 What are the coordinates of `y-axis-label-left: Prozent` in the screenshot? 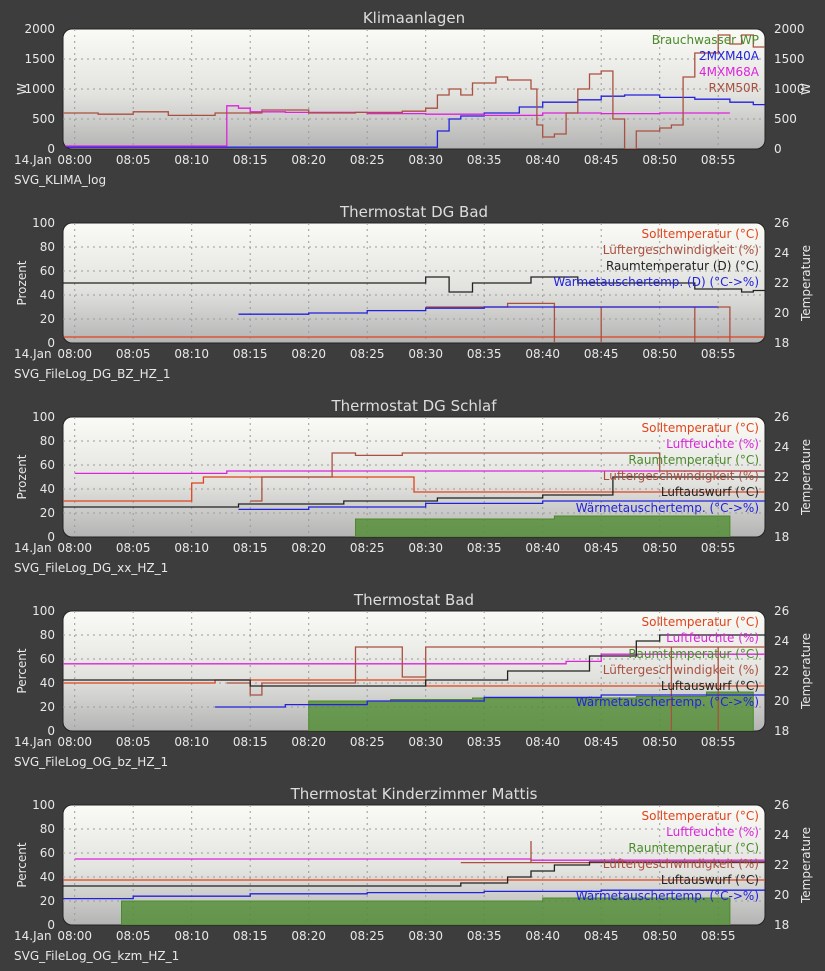 It's located at (22, 476).